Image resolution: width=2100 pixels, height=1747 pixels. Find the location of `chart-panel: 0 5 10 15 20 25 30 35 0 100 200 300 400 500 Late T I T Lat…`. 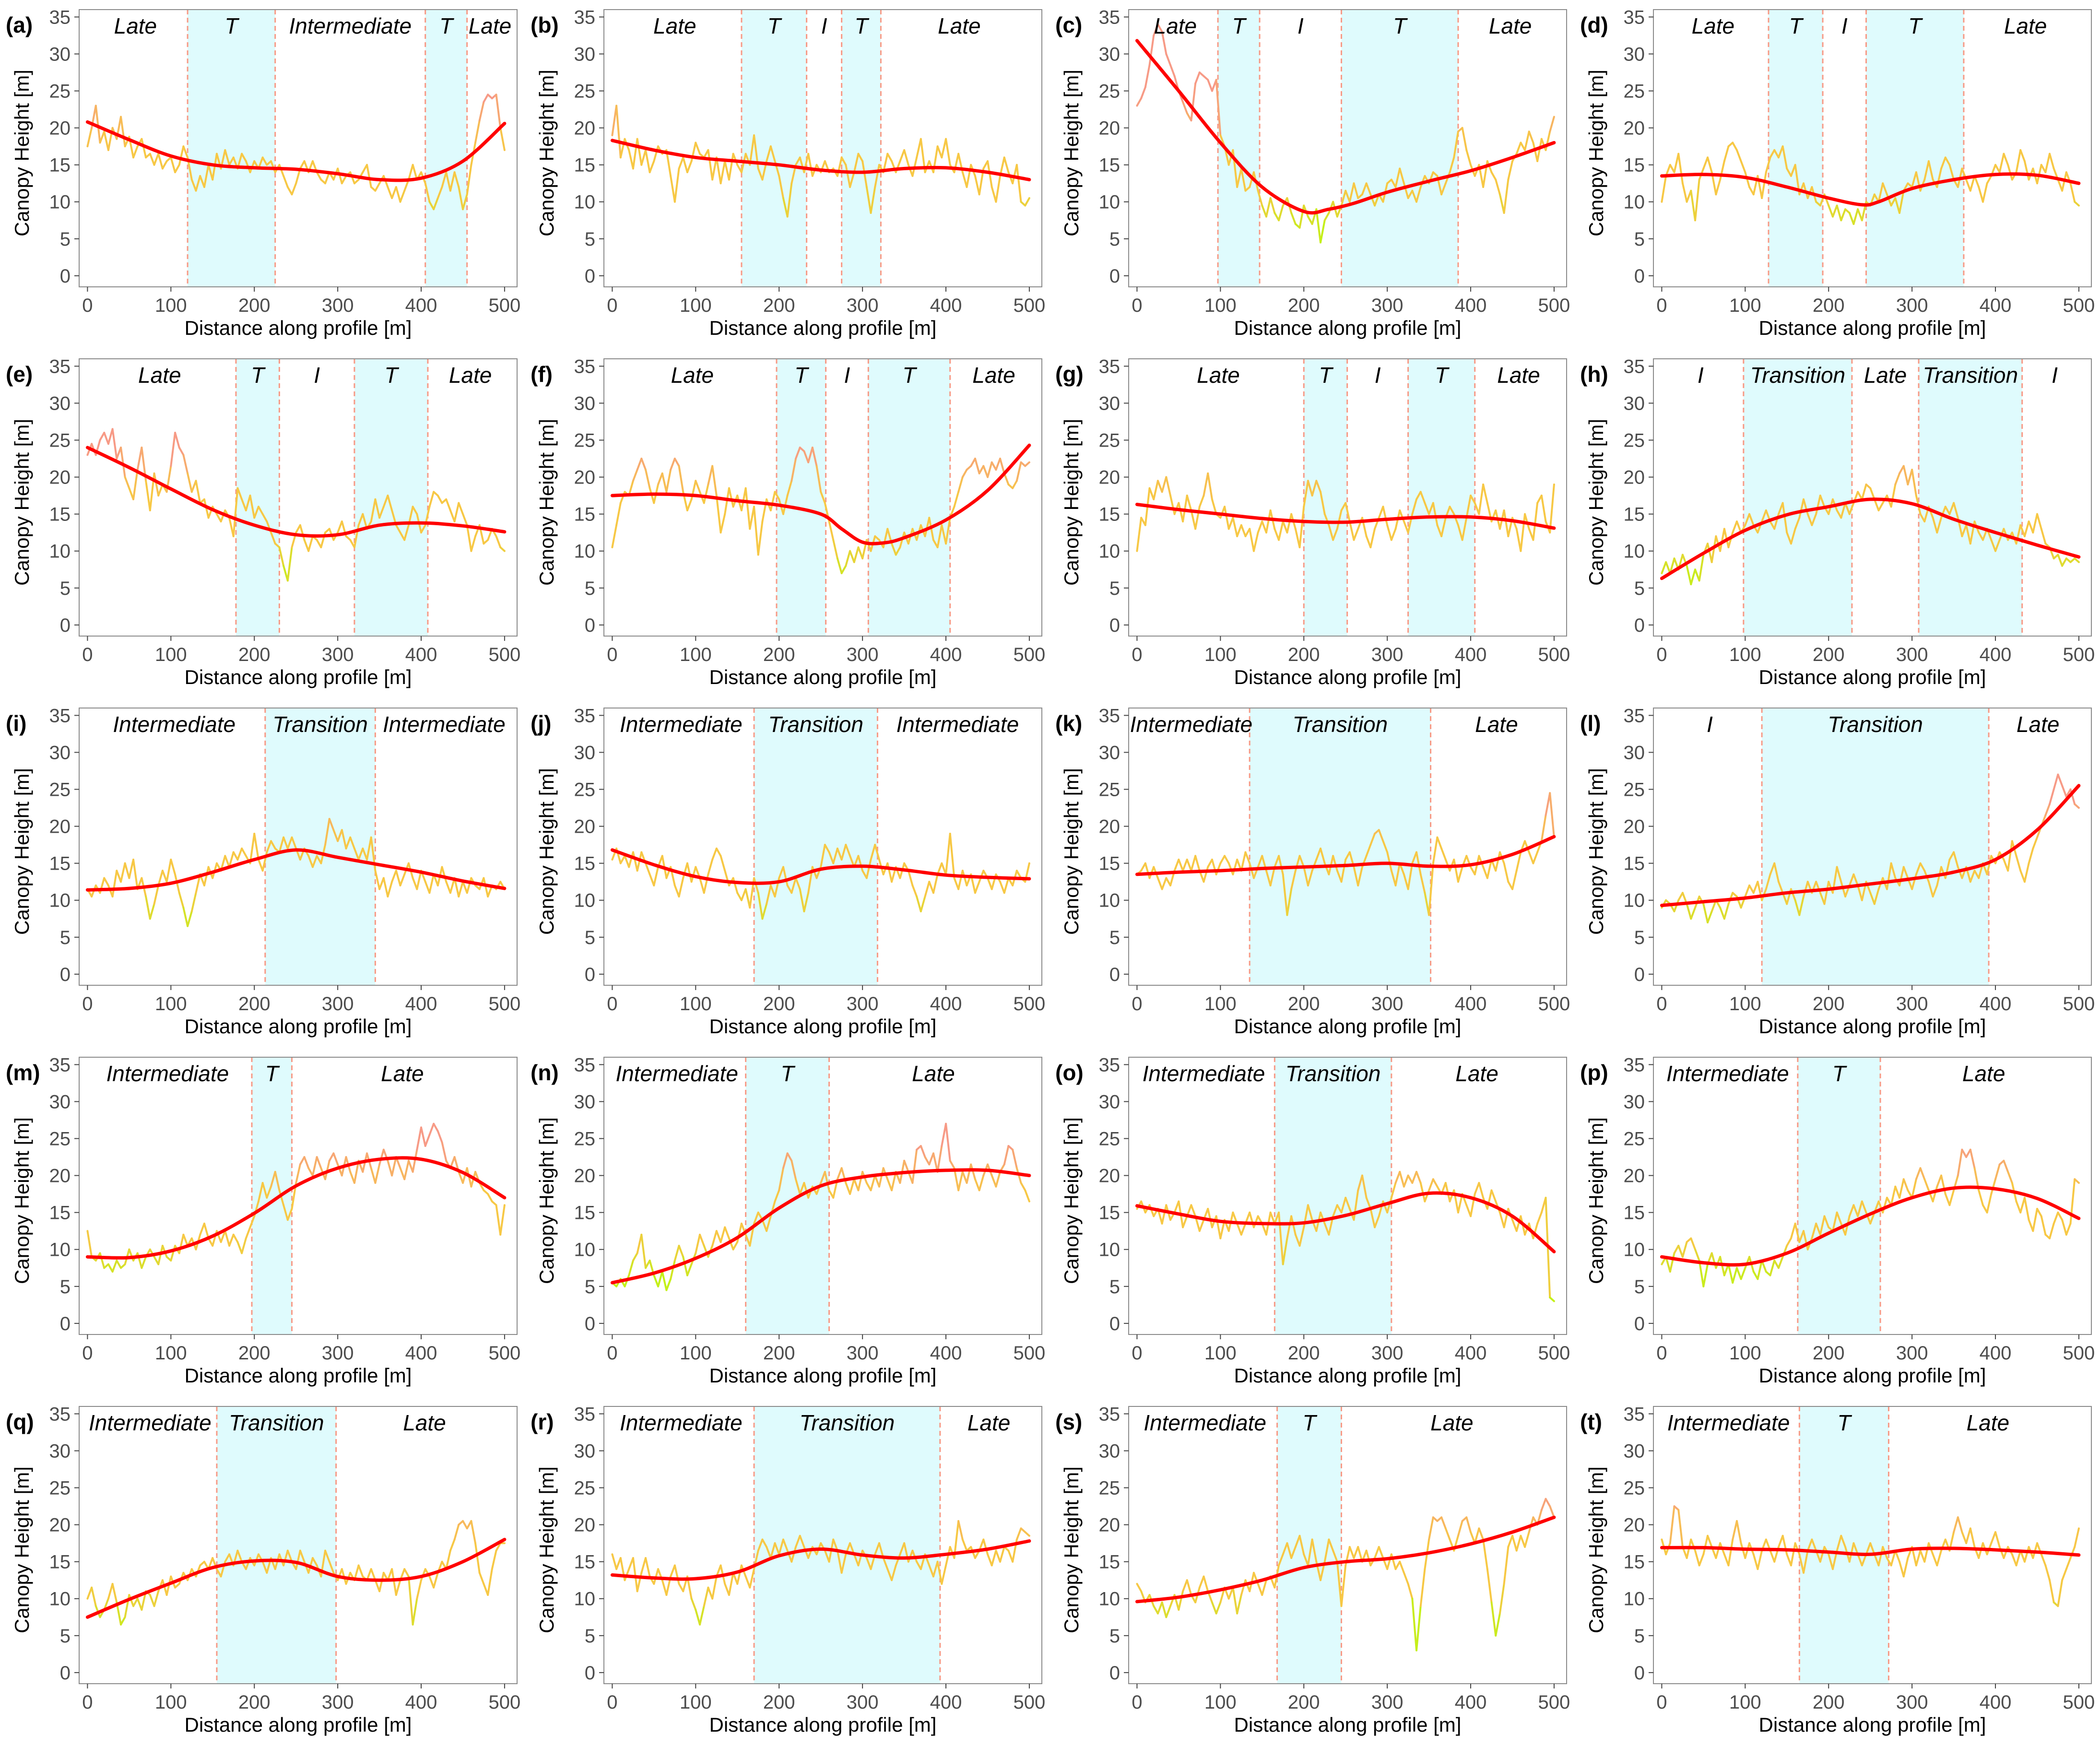

chart-panel: 0 5 10 15 20 25 30 35 0 100 200 300 400 500 Late T I T Lat… is located at coordinates (787, 174).